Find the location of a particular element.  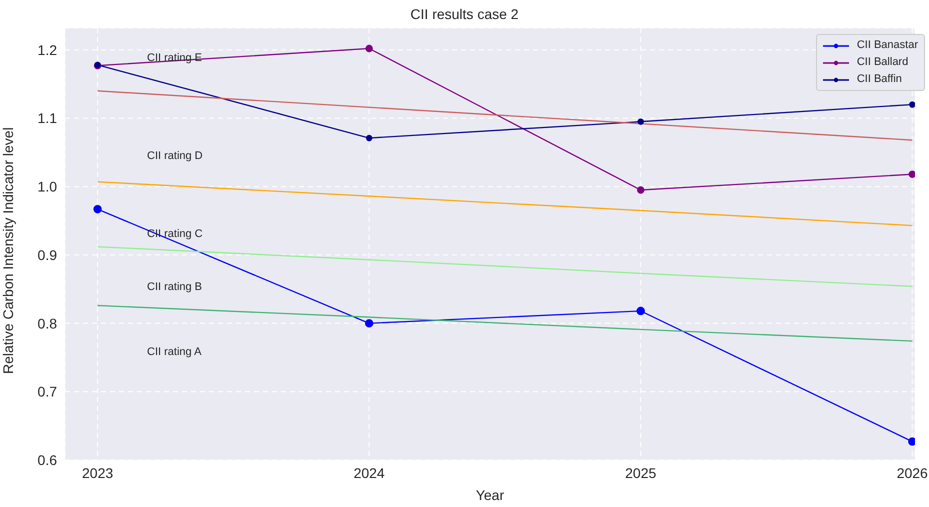

x-tick-label: 2023 is located at coordinates (98, 472).